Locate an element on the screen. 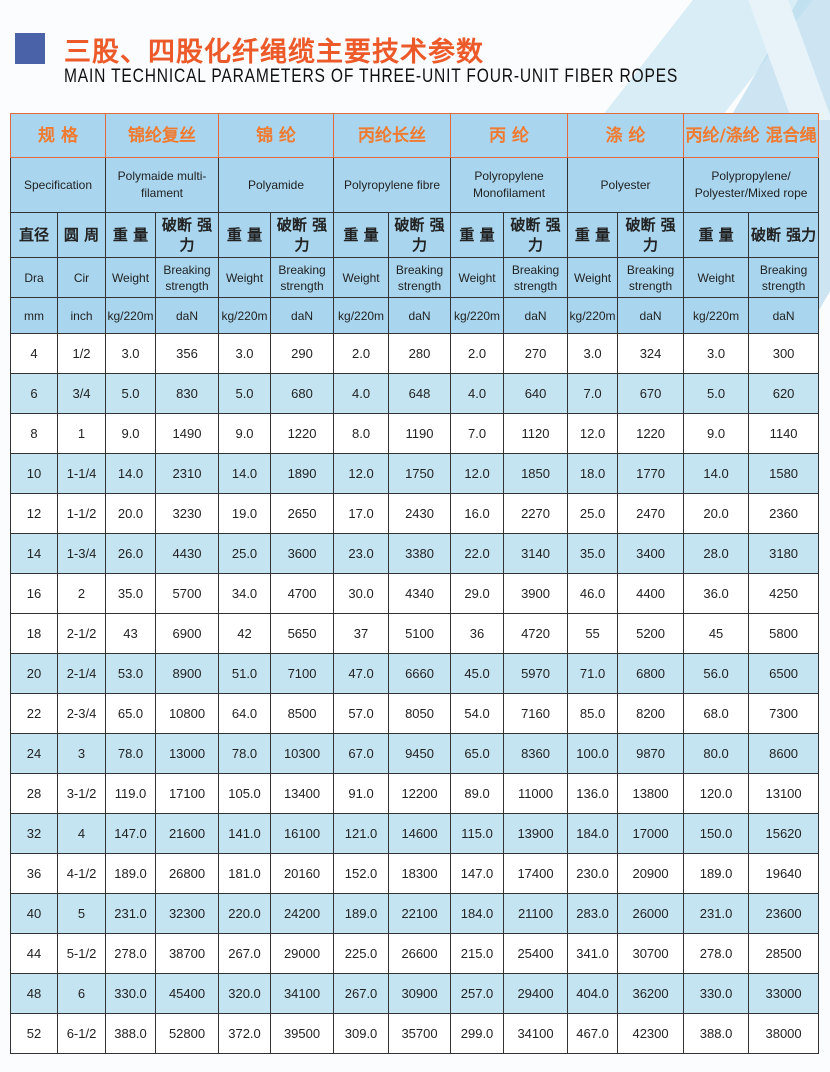 This screenshot has width=830, height=1072. breaking-strength-cell: 6500 is located at coordinates (784, 673).